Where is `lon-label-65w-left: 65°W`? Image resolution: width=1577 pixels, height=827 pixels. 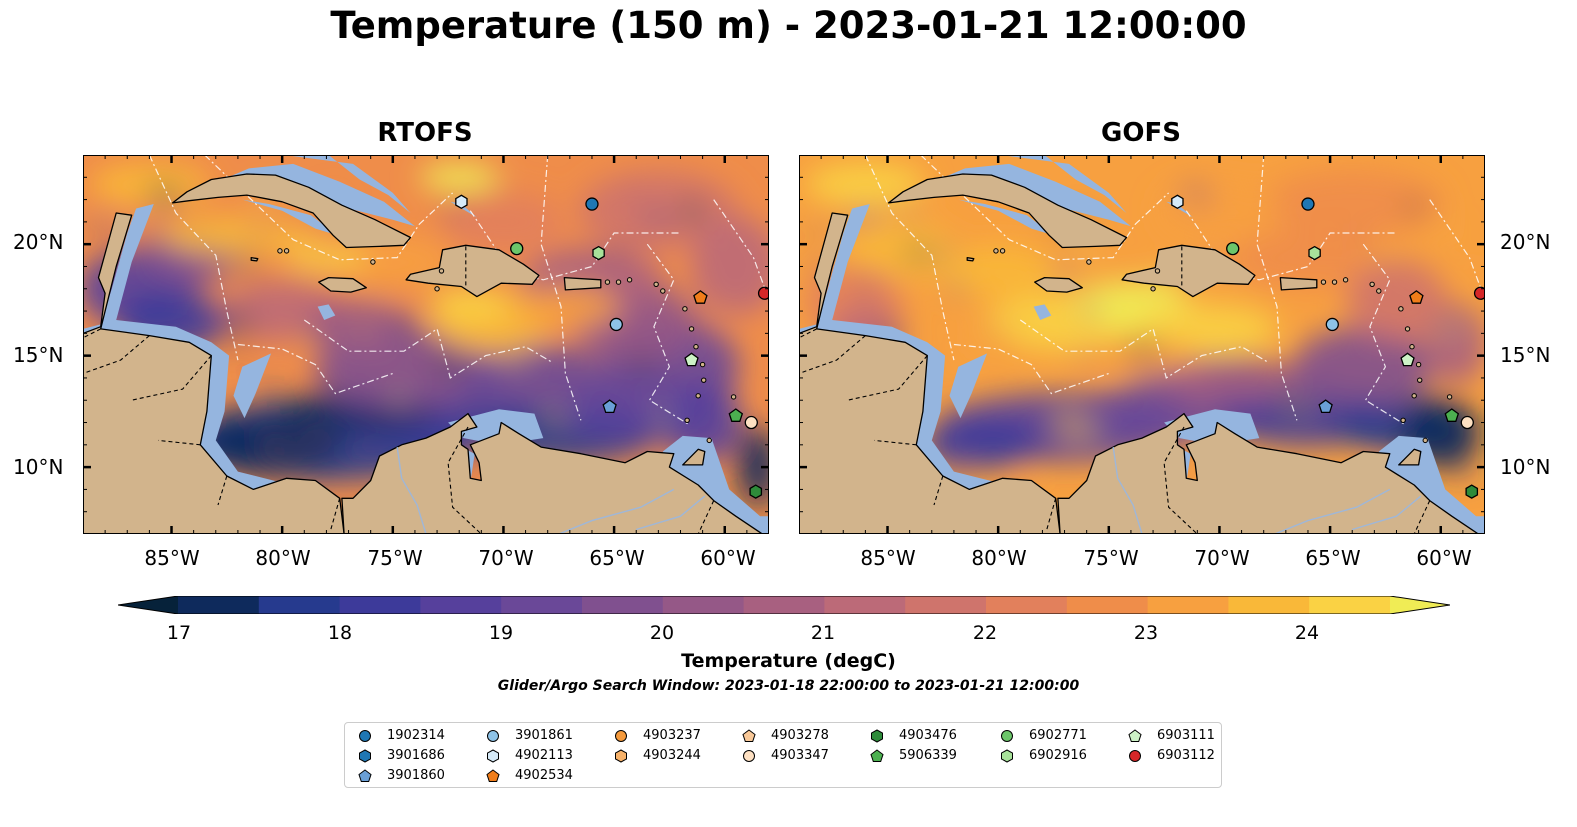
lon-label-65w-left: 65°W is located at coordinates (617, 558).